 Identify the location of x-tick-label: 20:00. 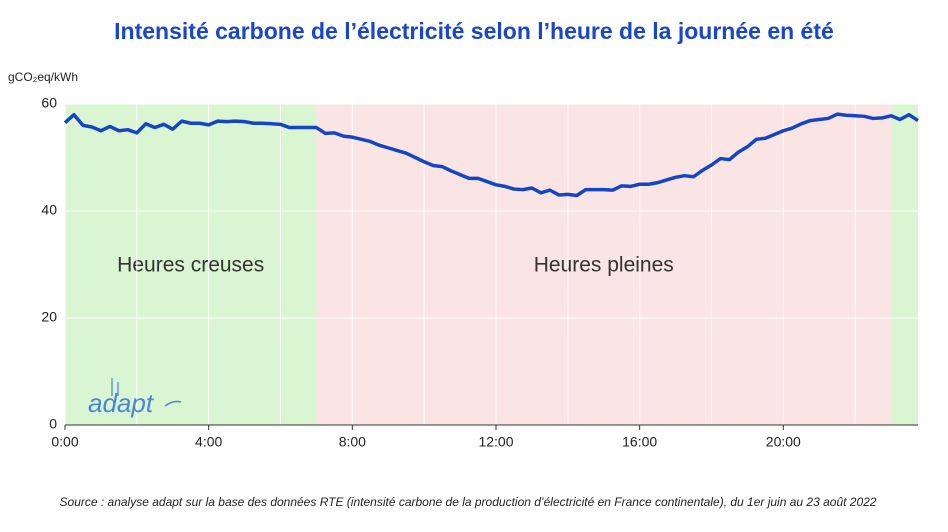
(783, 442).